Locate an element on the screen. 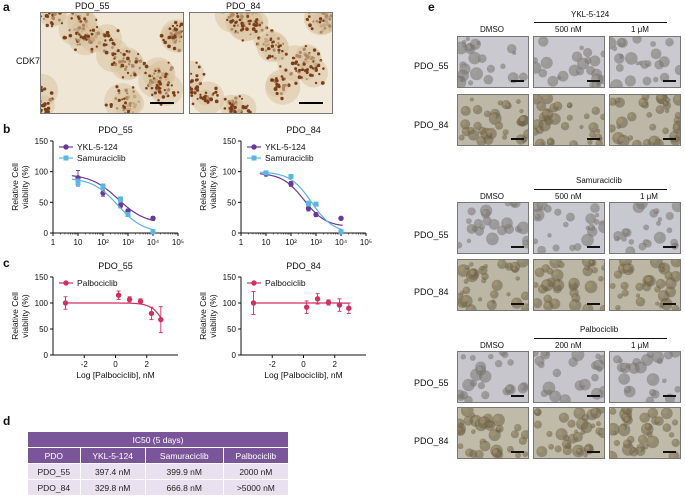 This screenshot has height=504, width=685. organoid-brightfield-image is located at coordinates (493, 120).